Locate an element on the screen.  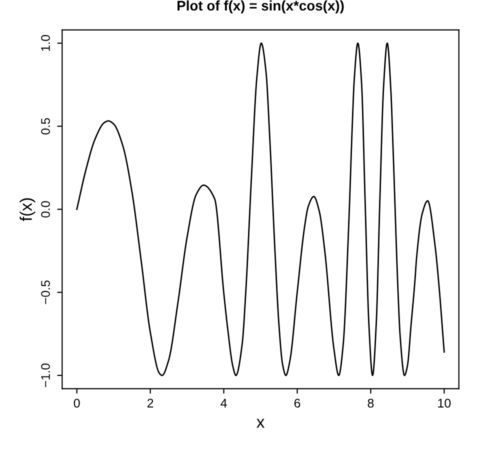
x-tick-label: 6 is located at coordinates (297, 403).